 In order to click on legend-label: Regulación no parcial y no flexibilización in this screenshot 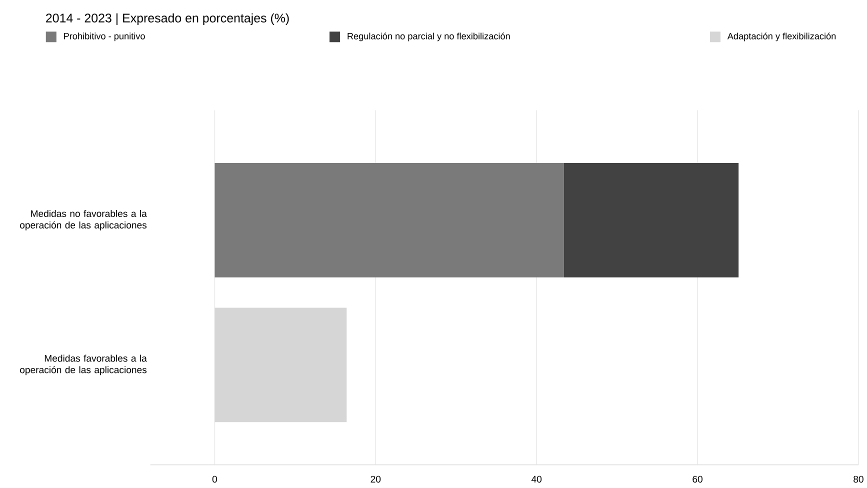, I will do `click(429, 37)`.